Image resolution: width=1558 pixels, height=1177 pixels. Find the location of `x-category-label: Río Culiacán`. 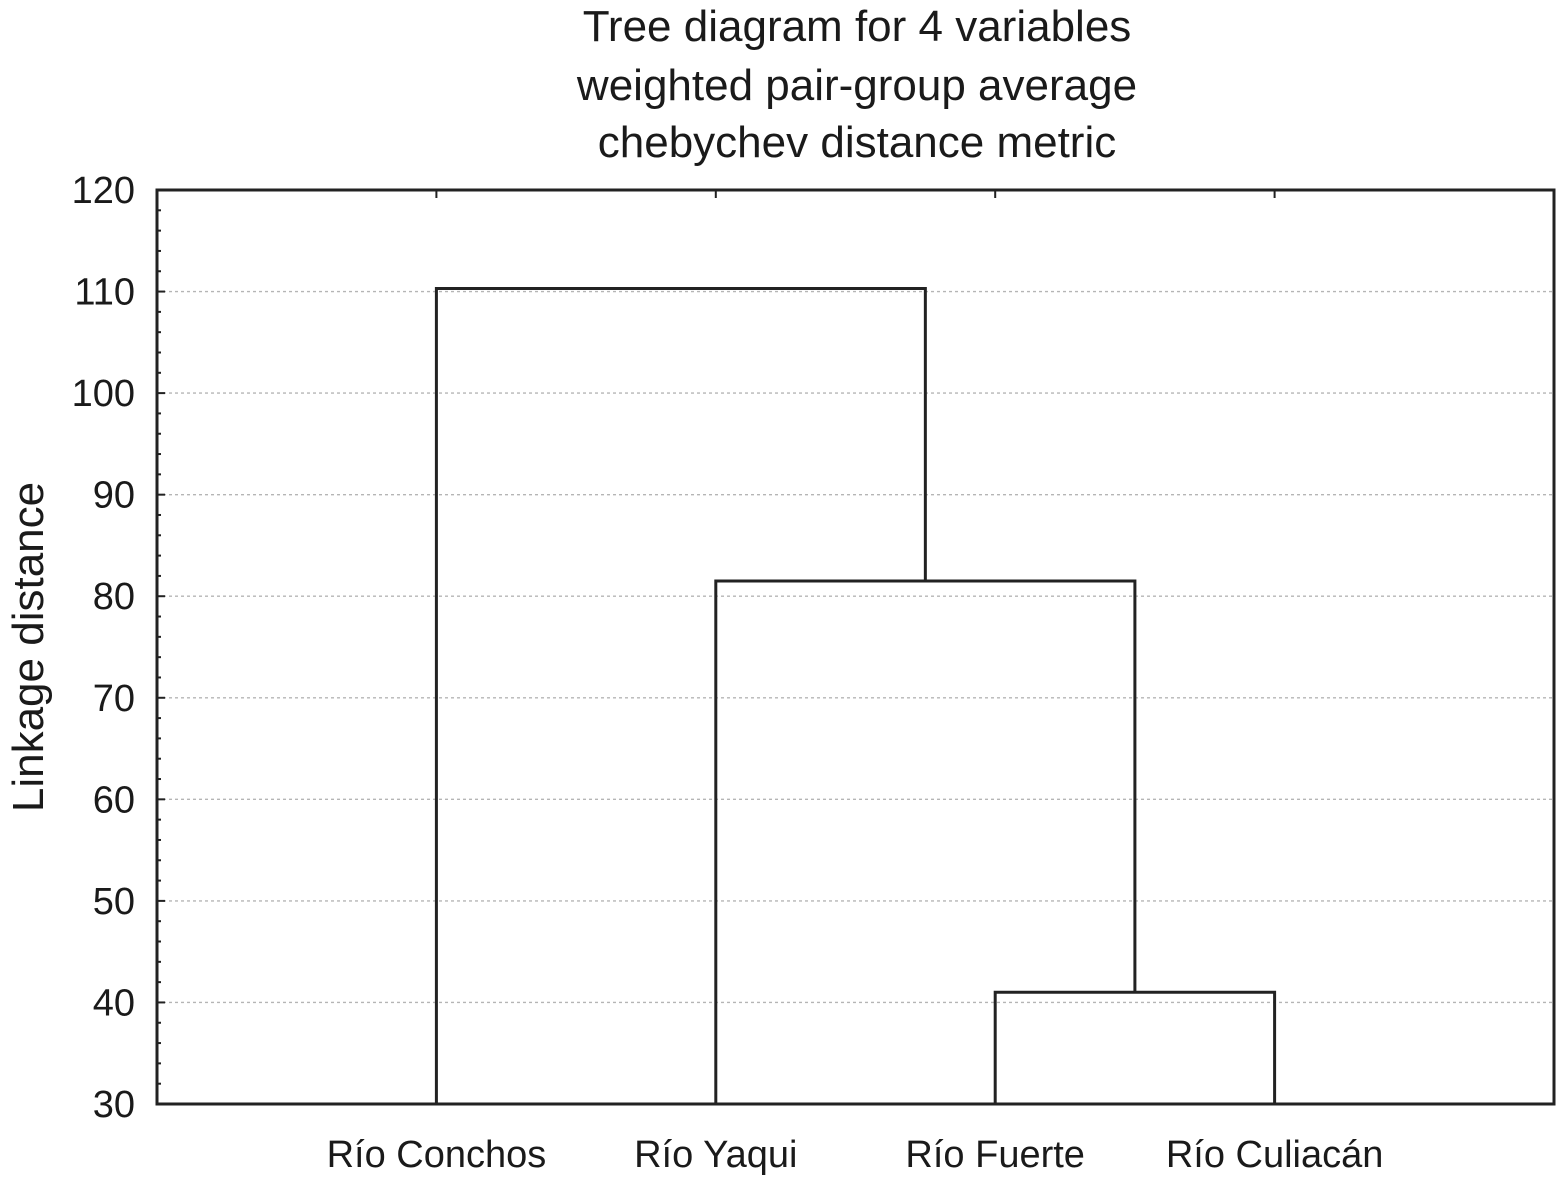

x-category-label: Río Culiacán is located at coordinates (1275, 1155).